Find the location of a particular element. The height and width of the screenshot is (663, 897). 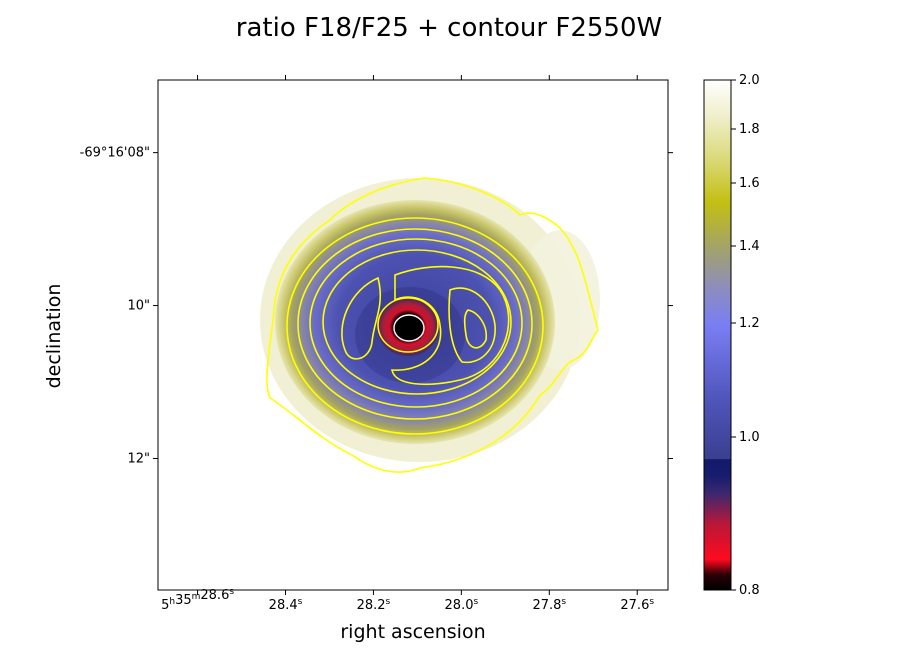

core-saturated is located at coordinates (409, 328).